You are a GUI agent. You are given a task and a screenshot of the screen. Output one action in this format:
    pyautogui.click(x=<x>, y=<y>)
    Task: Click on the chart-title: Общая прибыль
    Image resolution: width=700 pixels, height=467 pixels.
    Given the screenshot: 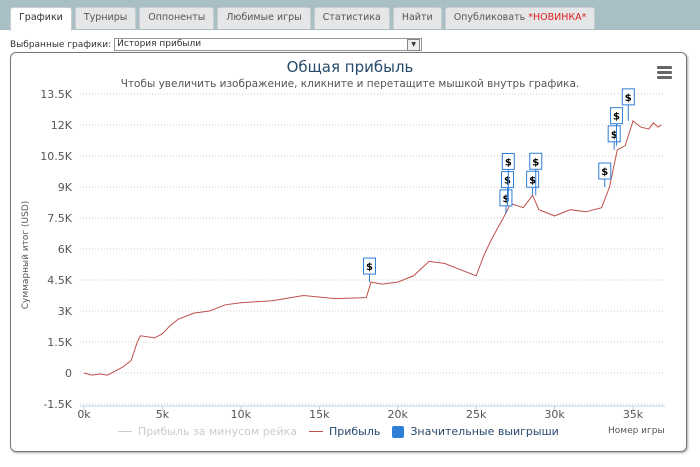 What is the action you would take?
    pyautogui.click(x=350, y=67)
    